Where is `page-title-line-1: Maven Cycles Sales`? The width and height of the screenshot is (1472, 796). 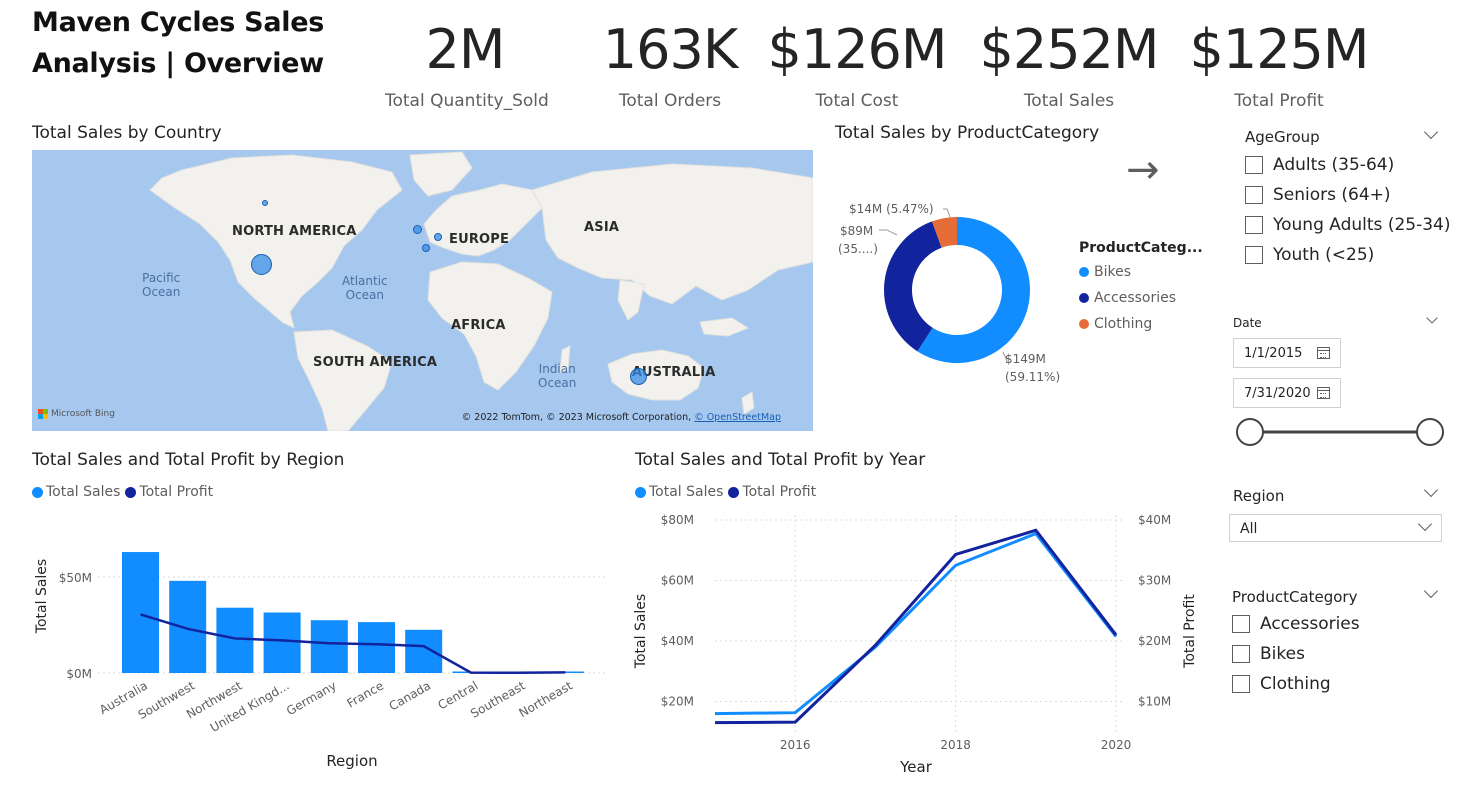
page-title-line-1: Maven Cycles Sales is located at coordinates (178, 22).